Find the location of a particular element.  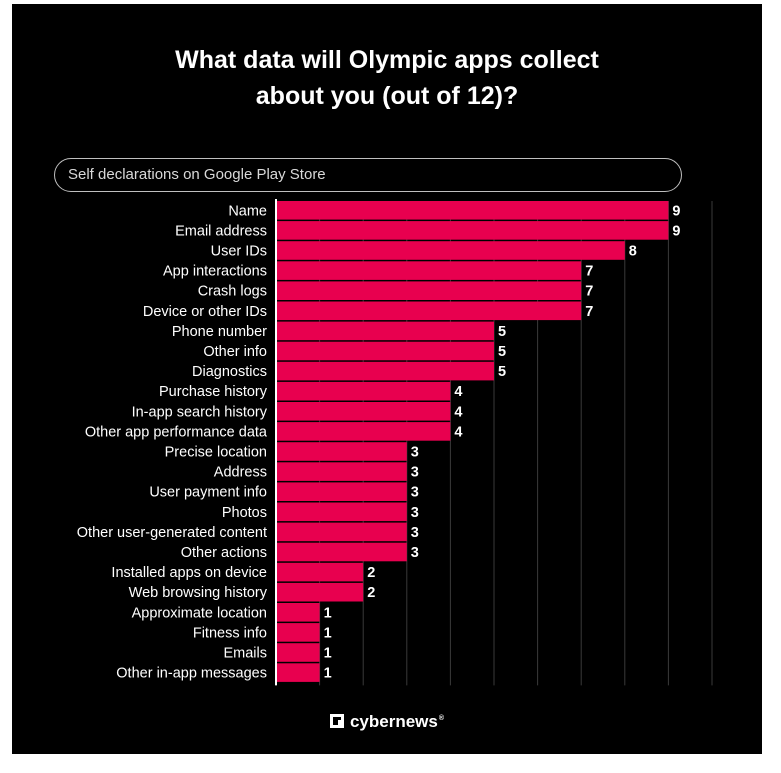

chart-subtitle: Self declarations on Google Play Store is located at coordinates (368, 175).